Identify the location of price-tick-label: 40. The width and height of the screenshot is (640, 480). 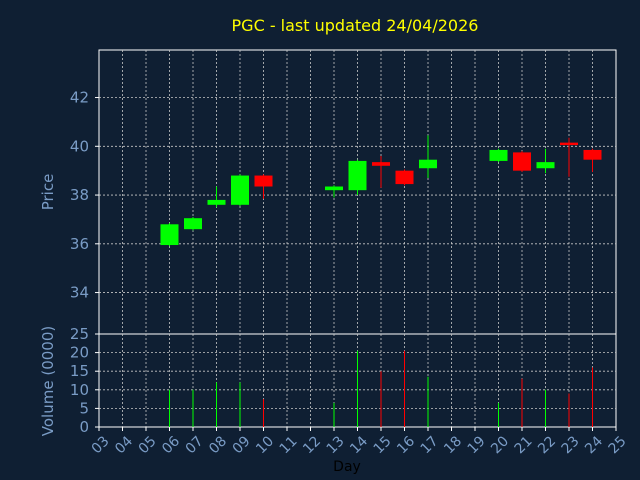
(79, 146).